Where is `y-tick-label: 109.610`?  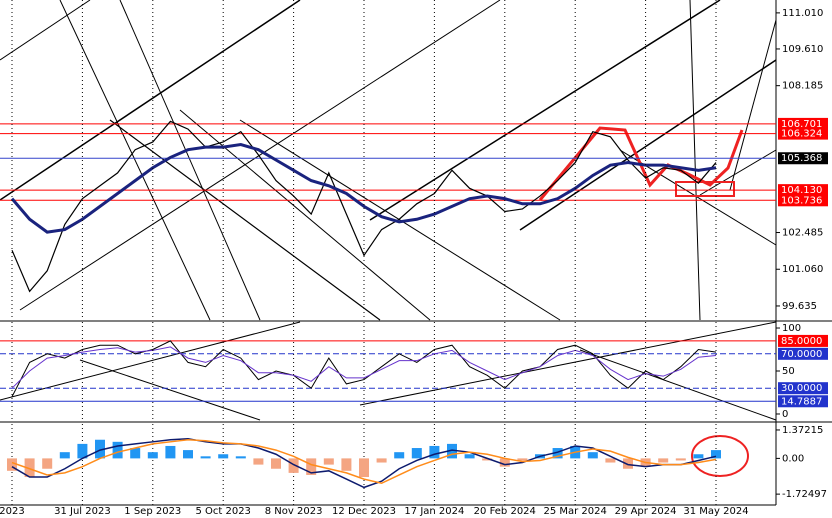
y-tick-label: 109.610 is located at coordinates (802, 49).